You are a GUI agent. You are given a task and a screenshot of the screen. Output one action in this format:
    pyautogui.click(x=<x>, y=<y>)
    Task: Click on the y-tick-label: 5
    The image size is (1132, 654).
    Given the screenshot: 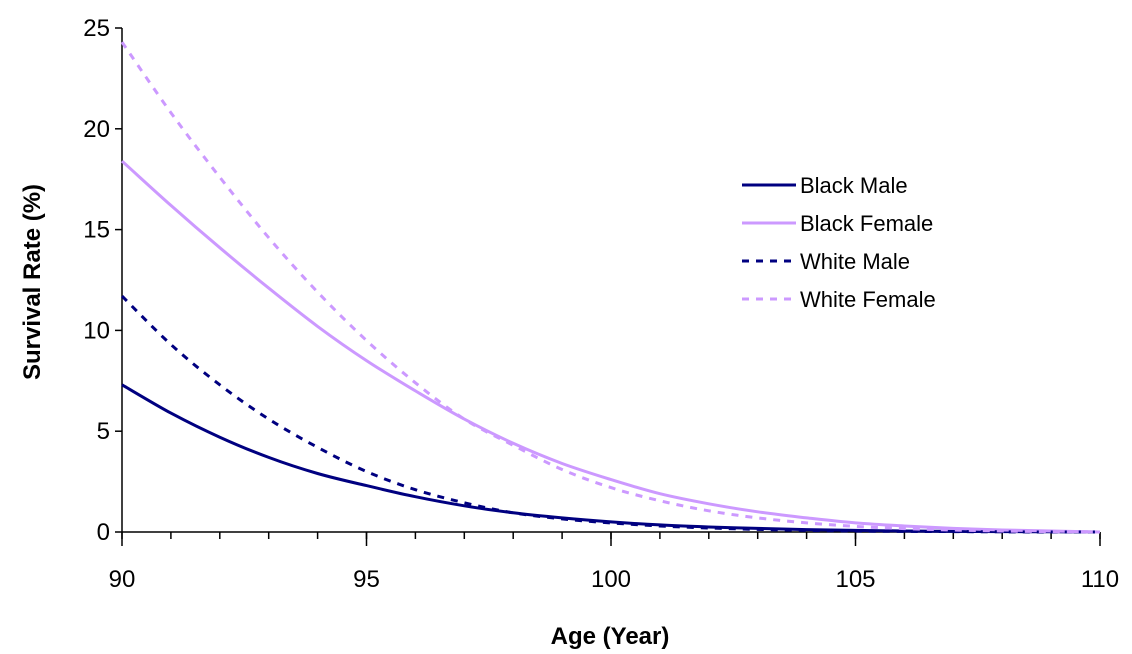 What is the action you would take?
    pyautogui.click(x=103, y=431)
    